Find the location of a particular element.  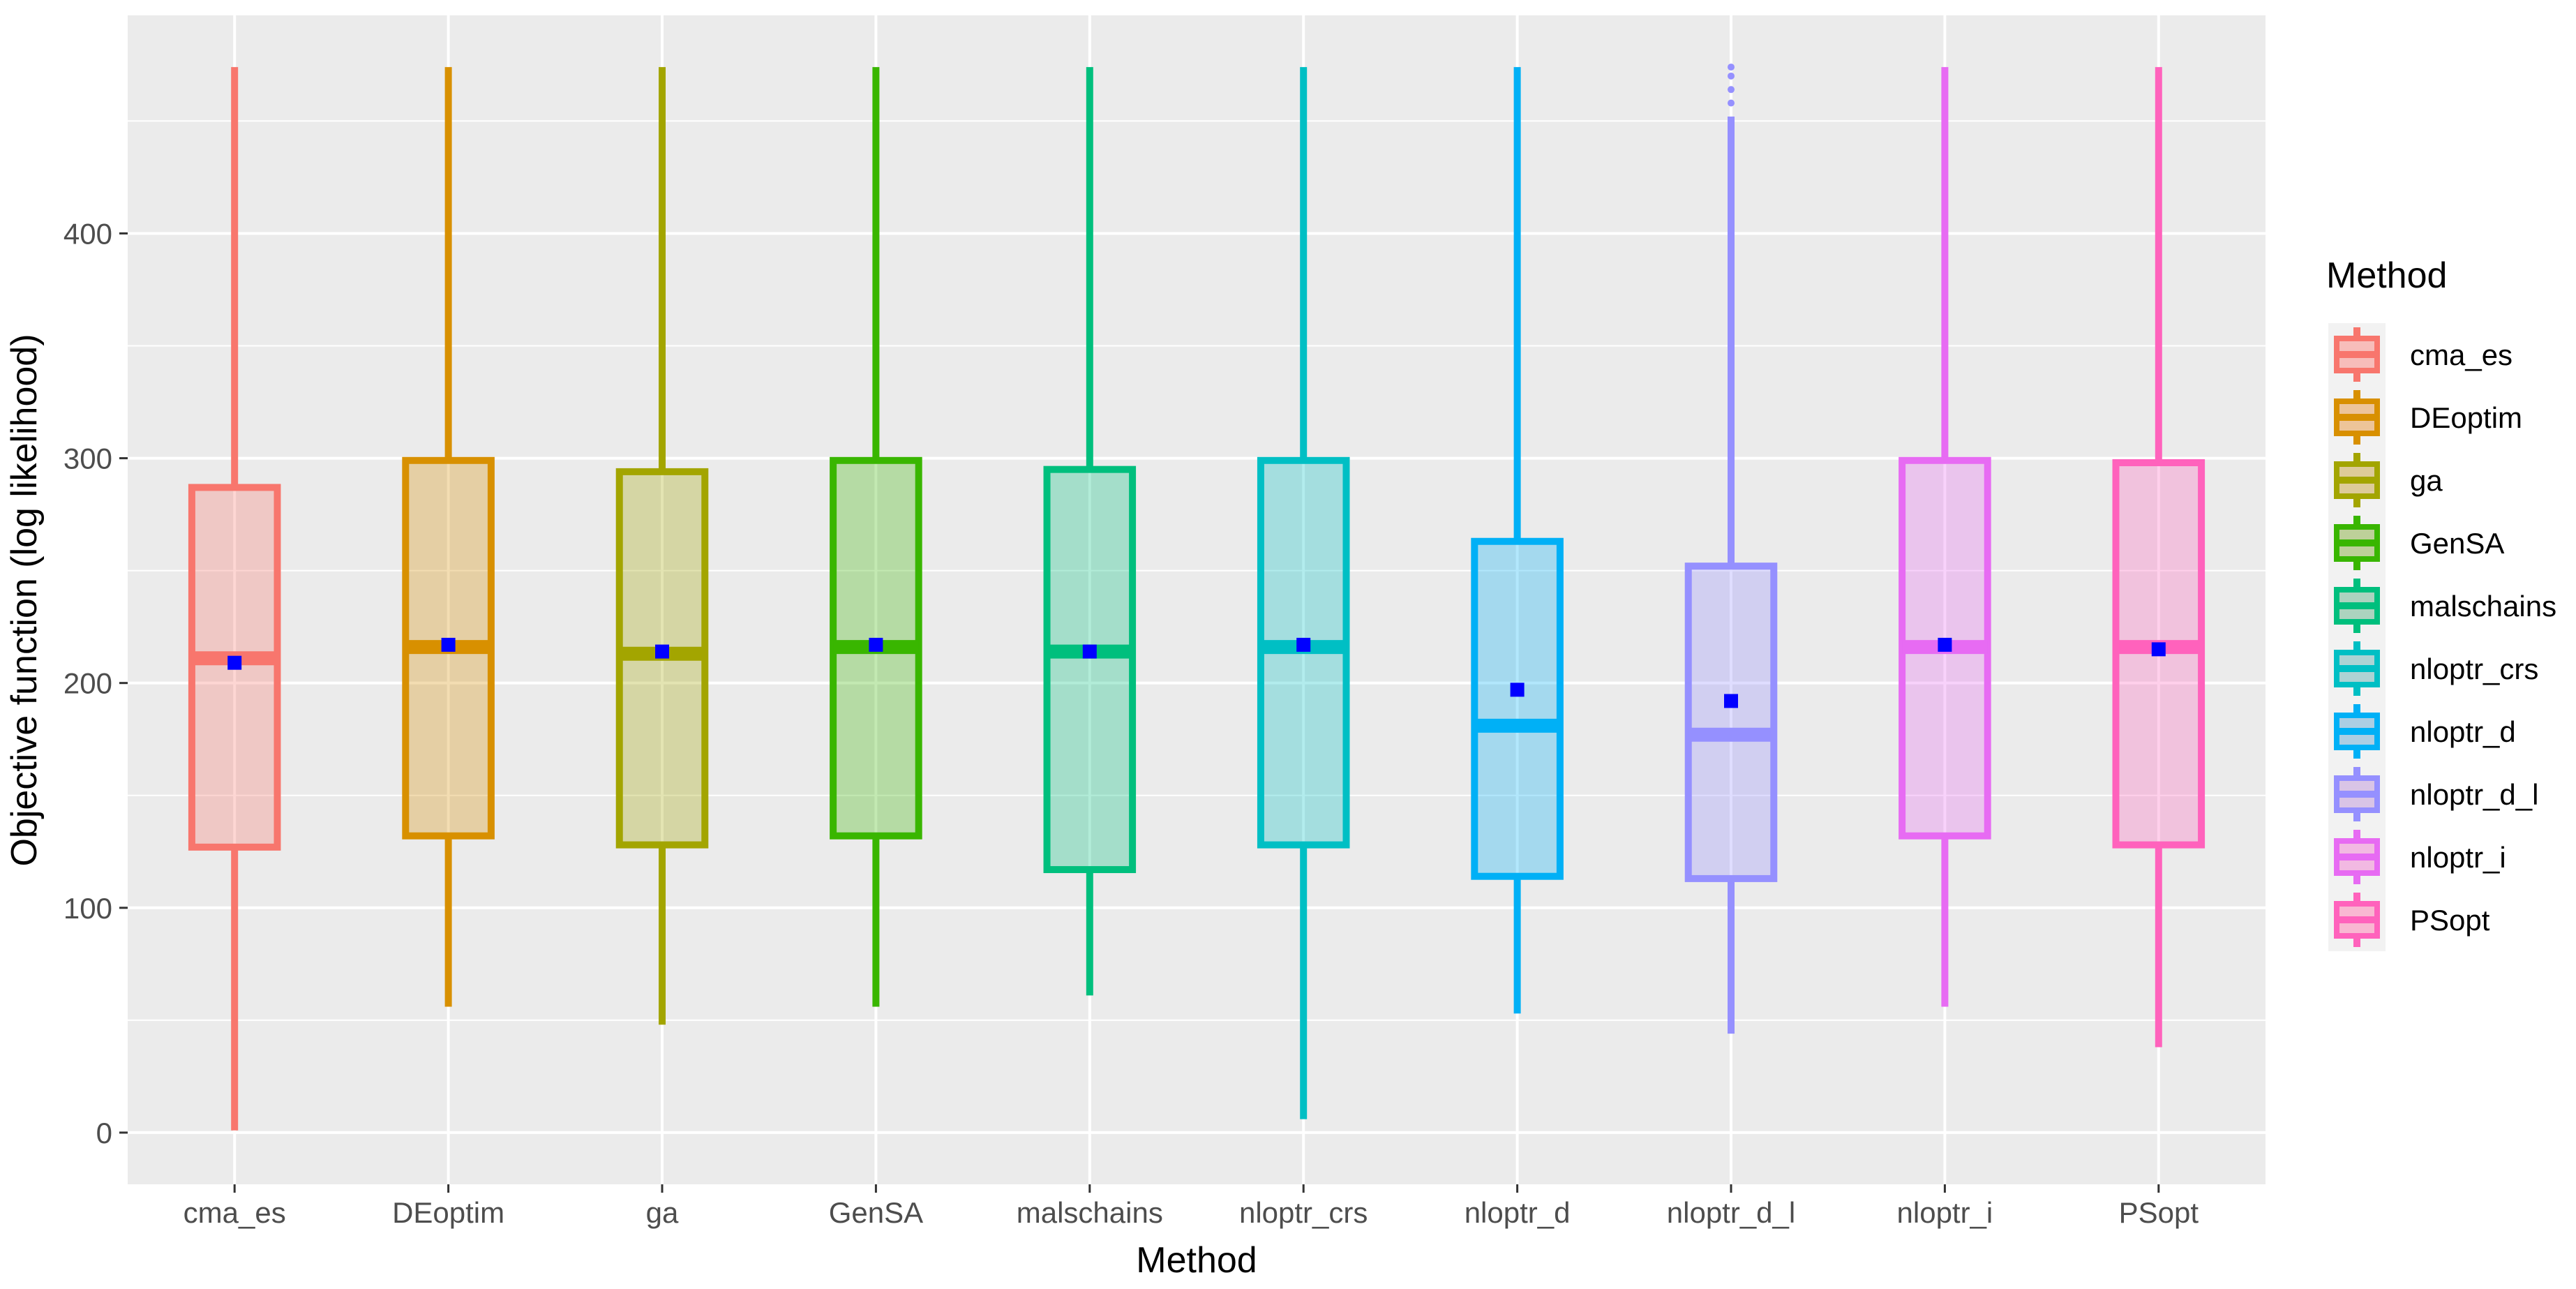

y-axis: 0 100 200 300 400 is located at coordinates (95, 683).